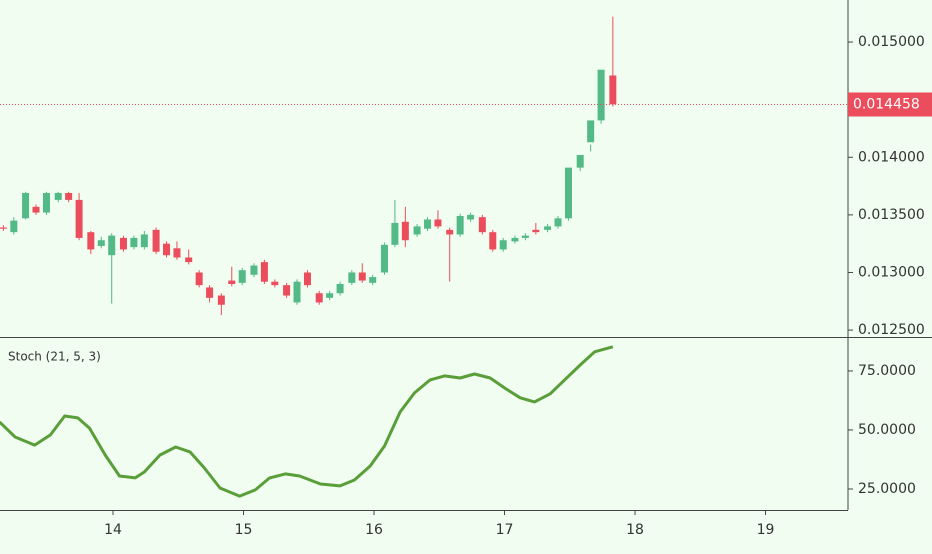 The image size is (932, 554). I want to click on y-tick-label: 75.0000, so click(887, 371).